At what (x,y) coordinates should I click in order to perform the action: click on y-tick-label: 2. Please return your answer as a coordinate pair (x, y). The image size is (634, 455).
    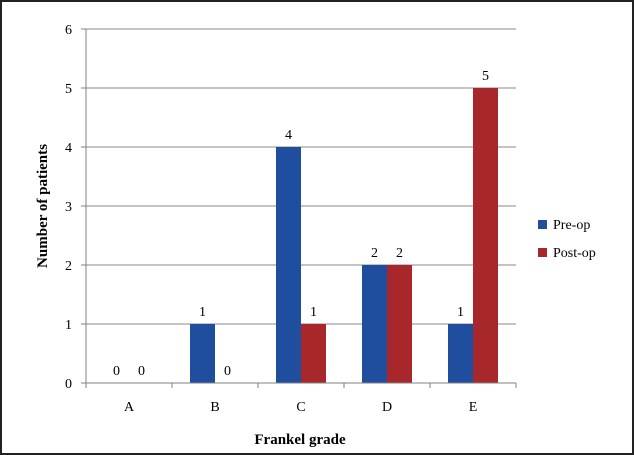
    Looking at the image, I should click on (68, 266).